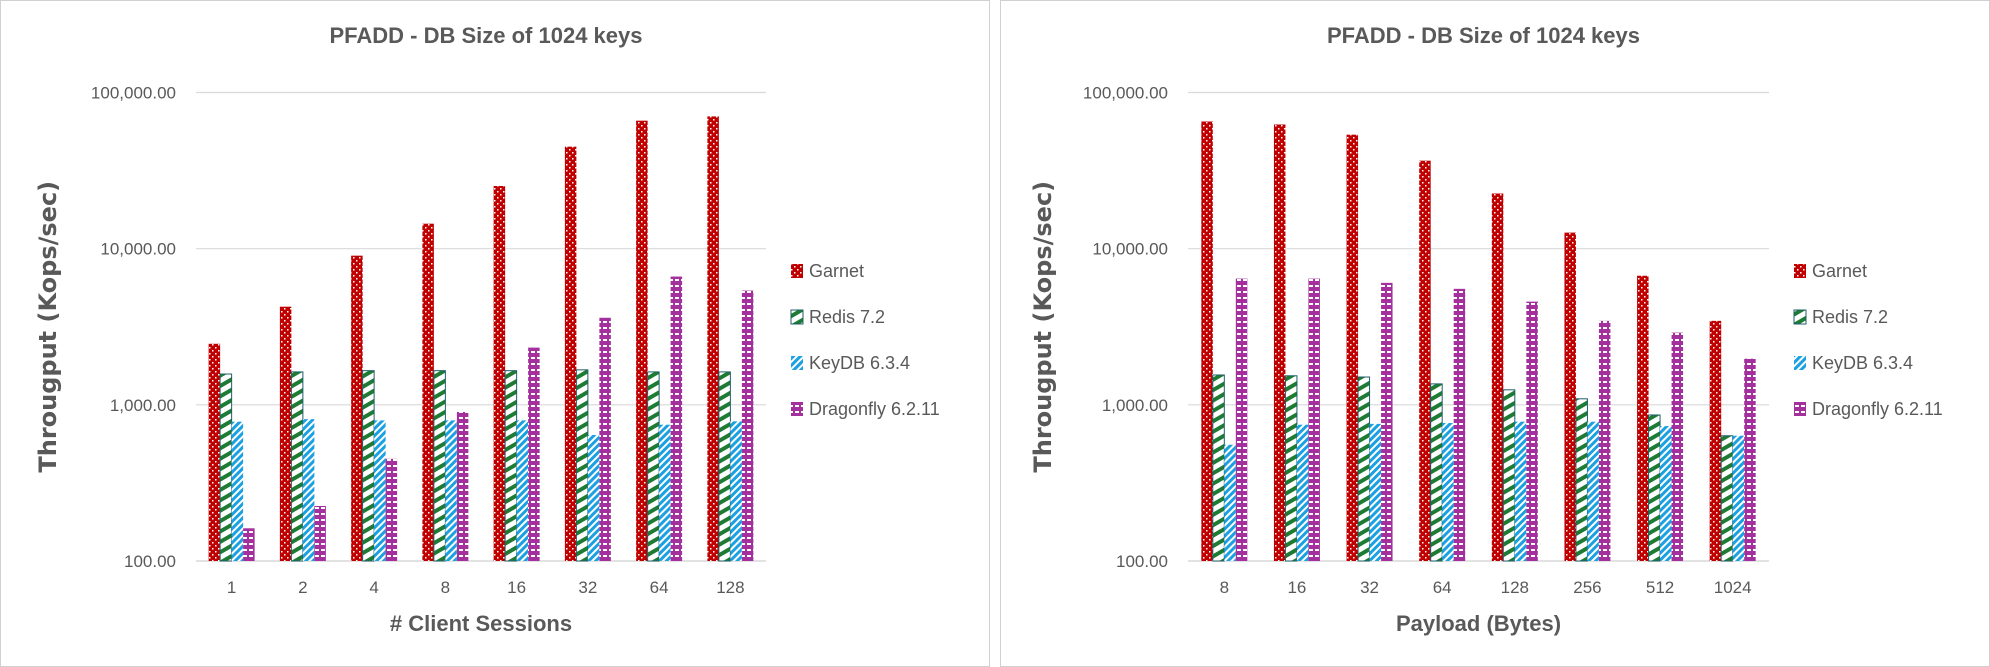 The image size is (1990, 667). What do you see at coordinates (231, 587) in the screenshot?
I see `x-tick-label: 1` at bounding box center [231, 587].